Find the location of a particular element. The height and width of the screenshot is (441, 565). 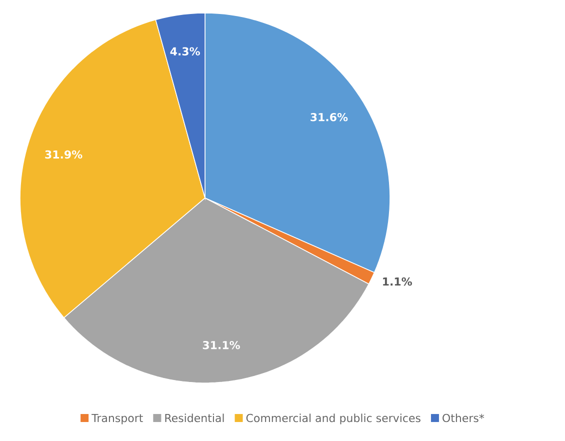

data-label: 31.9% is located at coordinates (63, 154).